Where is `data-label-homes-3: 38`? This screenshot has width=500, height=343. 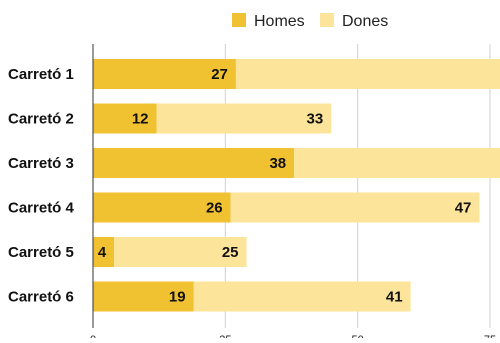 data-label-homes-3: 38 is located at coordinates (277, 163).